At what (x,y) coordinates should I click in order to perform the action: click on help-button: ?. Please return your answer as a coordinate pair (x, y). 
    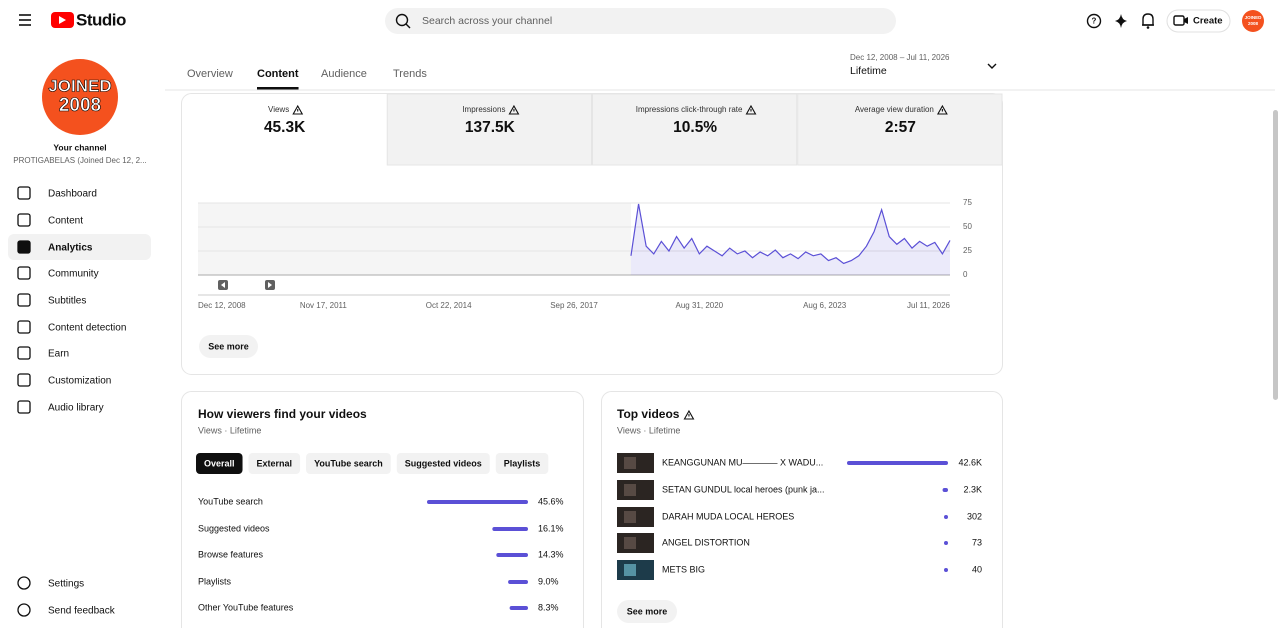
    Looking at the image, I should click on (1094, 21).